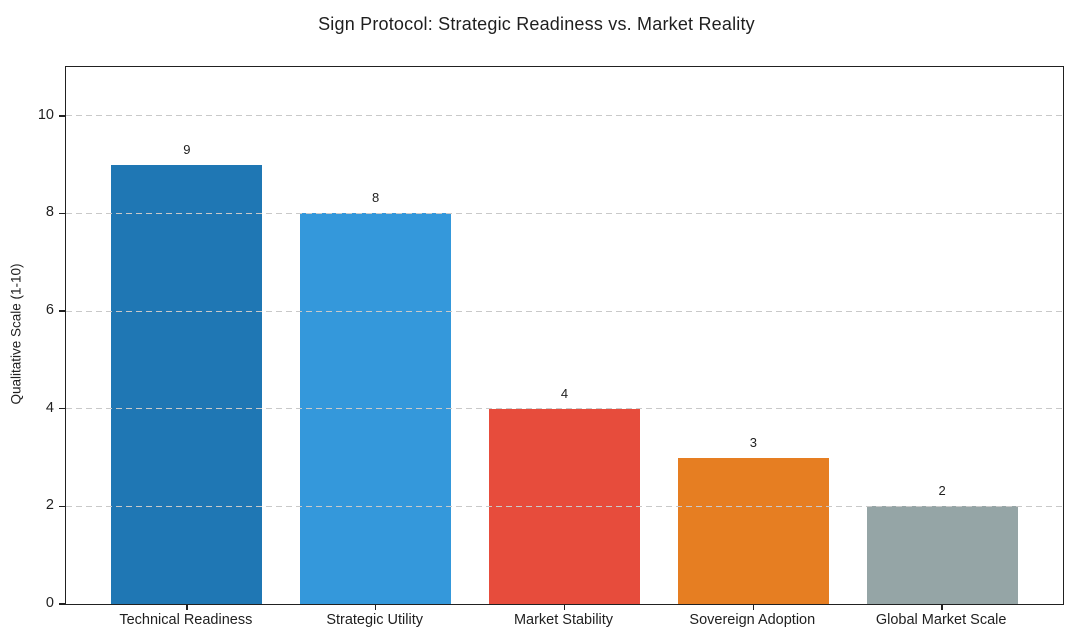 The height and width of the screenshot is (644, 1073). What do you see at coordinates (45, 114) in the screenshot?
I see `y-tick-label: 10` at bounding box center [45, 114].